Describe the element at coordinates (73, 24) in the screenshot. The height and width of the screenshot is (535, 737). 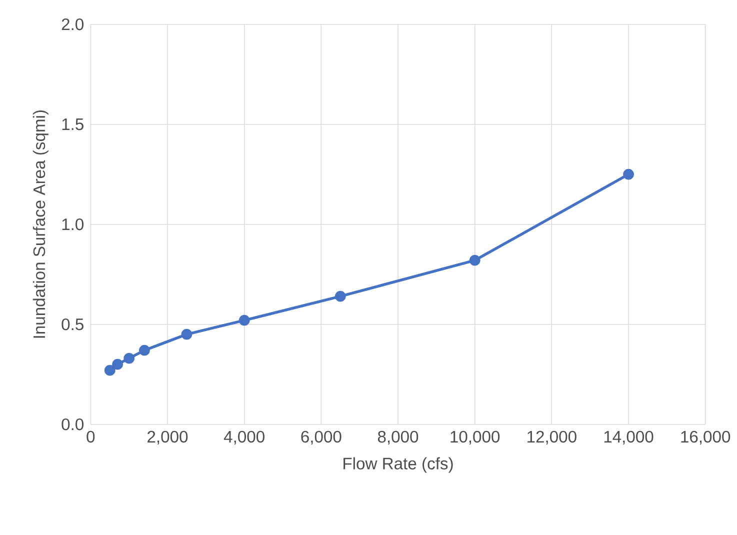
I see `y-tick-label: 2.0` at that location.